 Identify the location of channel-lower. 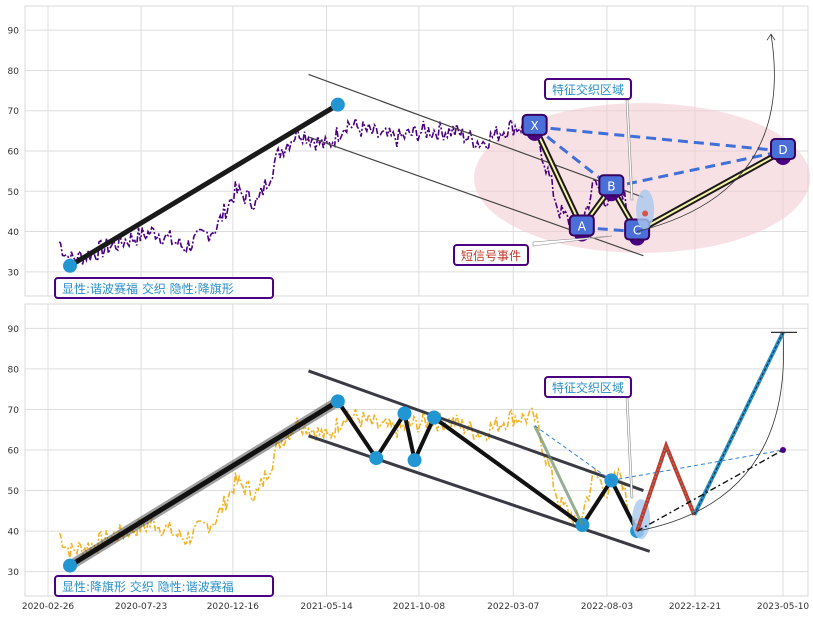
(479, 493).